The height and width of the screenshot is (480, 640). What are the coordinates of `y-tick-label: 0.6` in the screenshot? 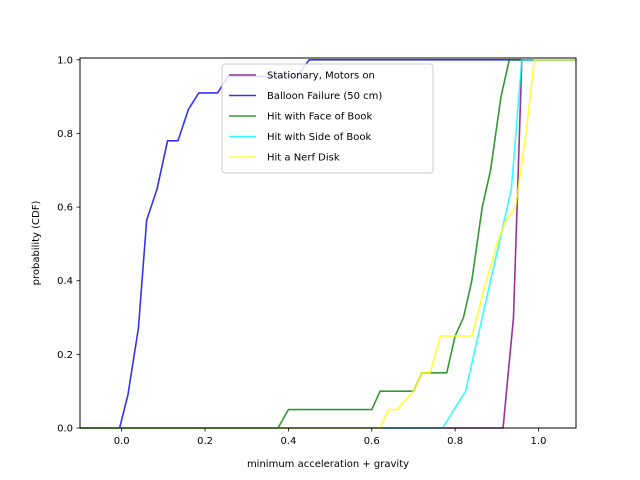 It's located at (65, 208).